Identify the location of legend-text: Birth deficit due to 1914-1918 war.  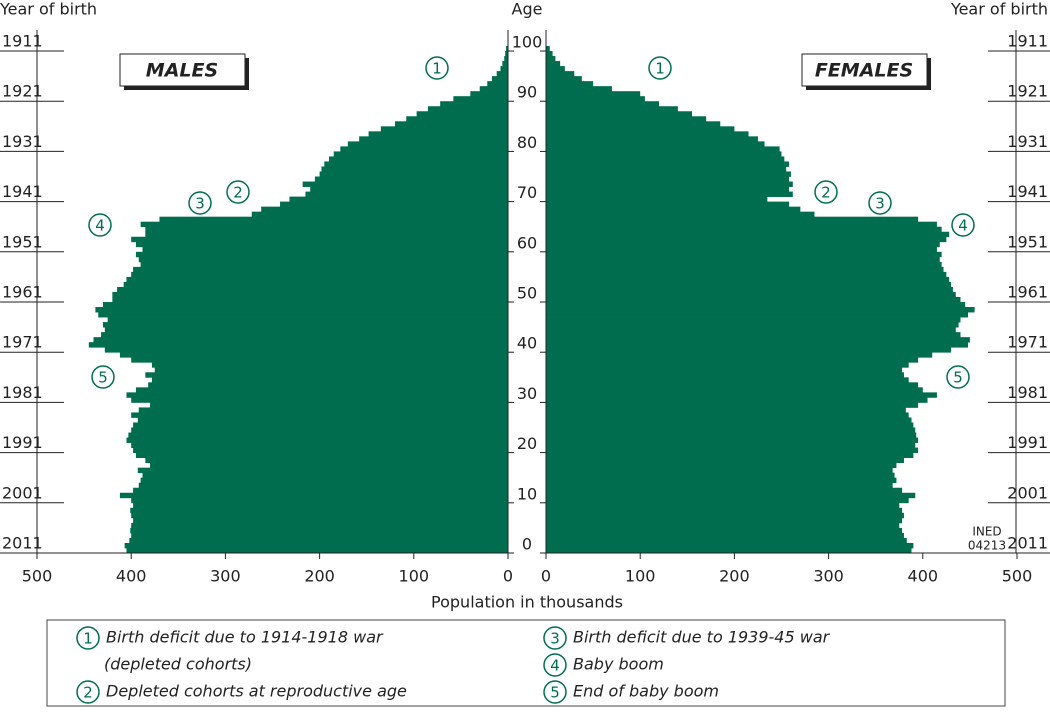
(245, 637).